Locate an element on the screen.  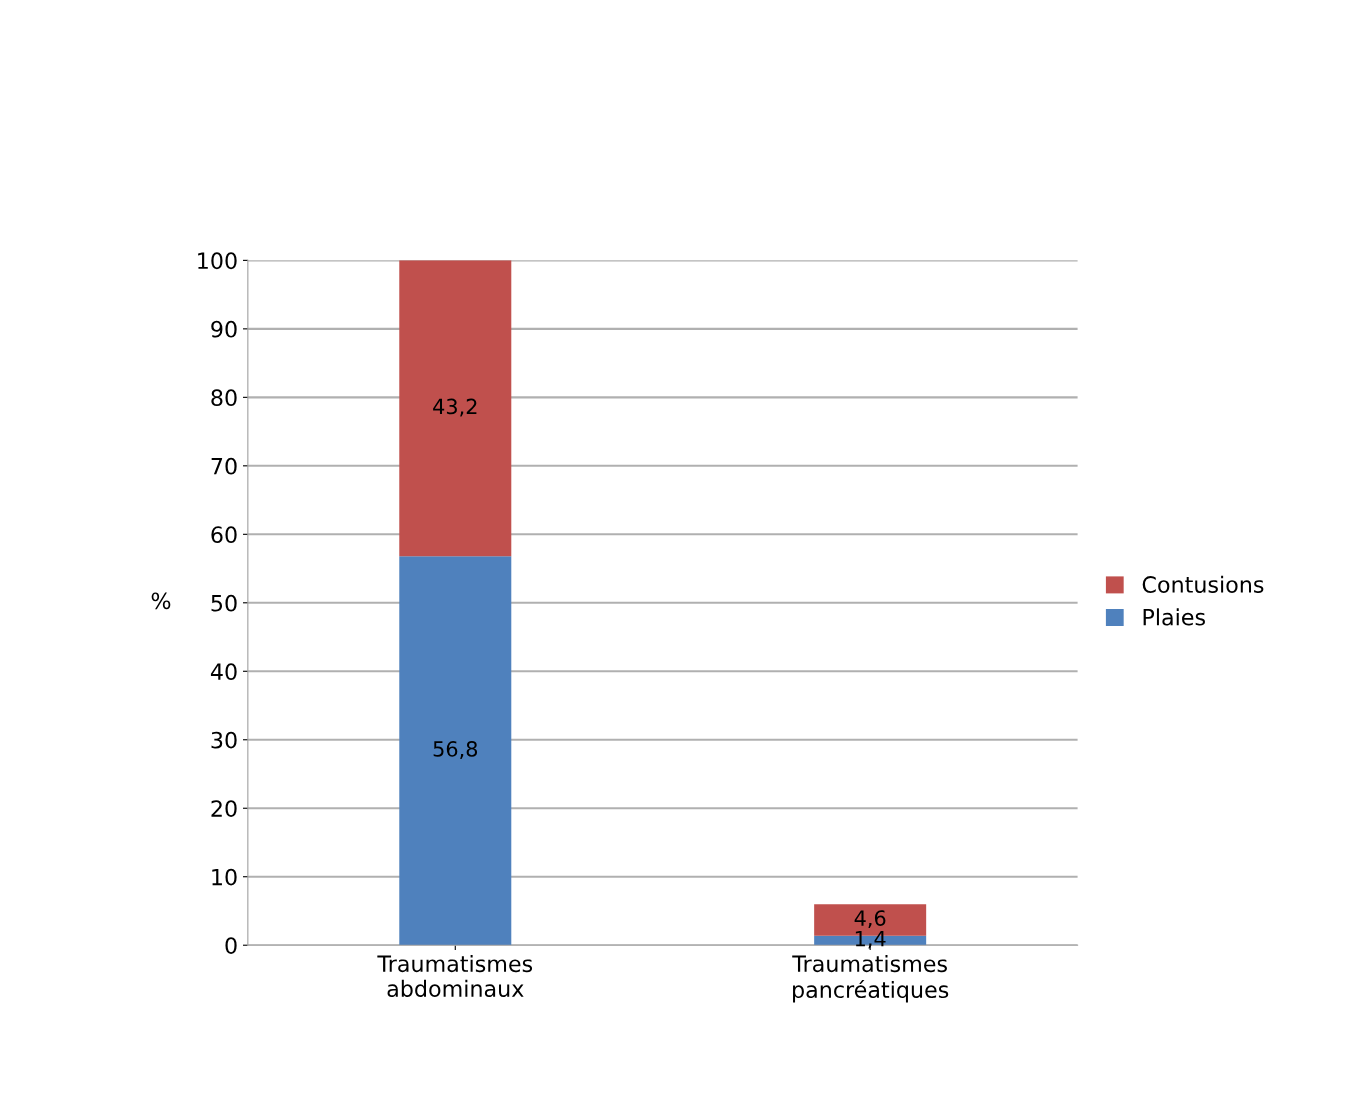
legend-label: Contusions is located at coordinates (1203, 584).